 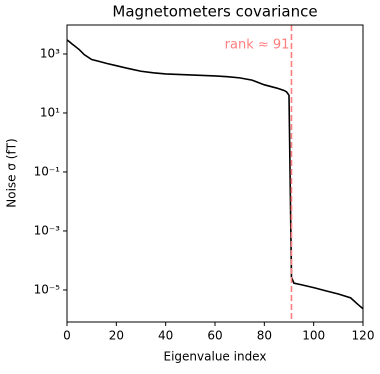 I want to click on chart-title: Magnetometers covariance, so click(x=214, y=12).